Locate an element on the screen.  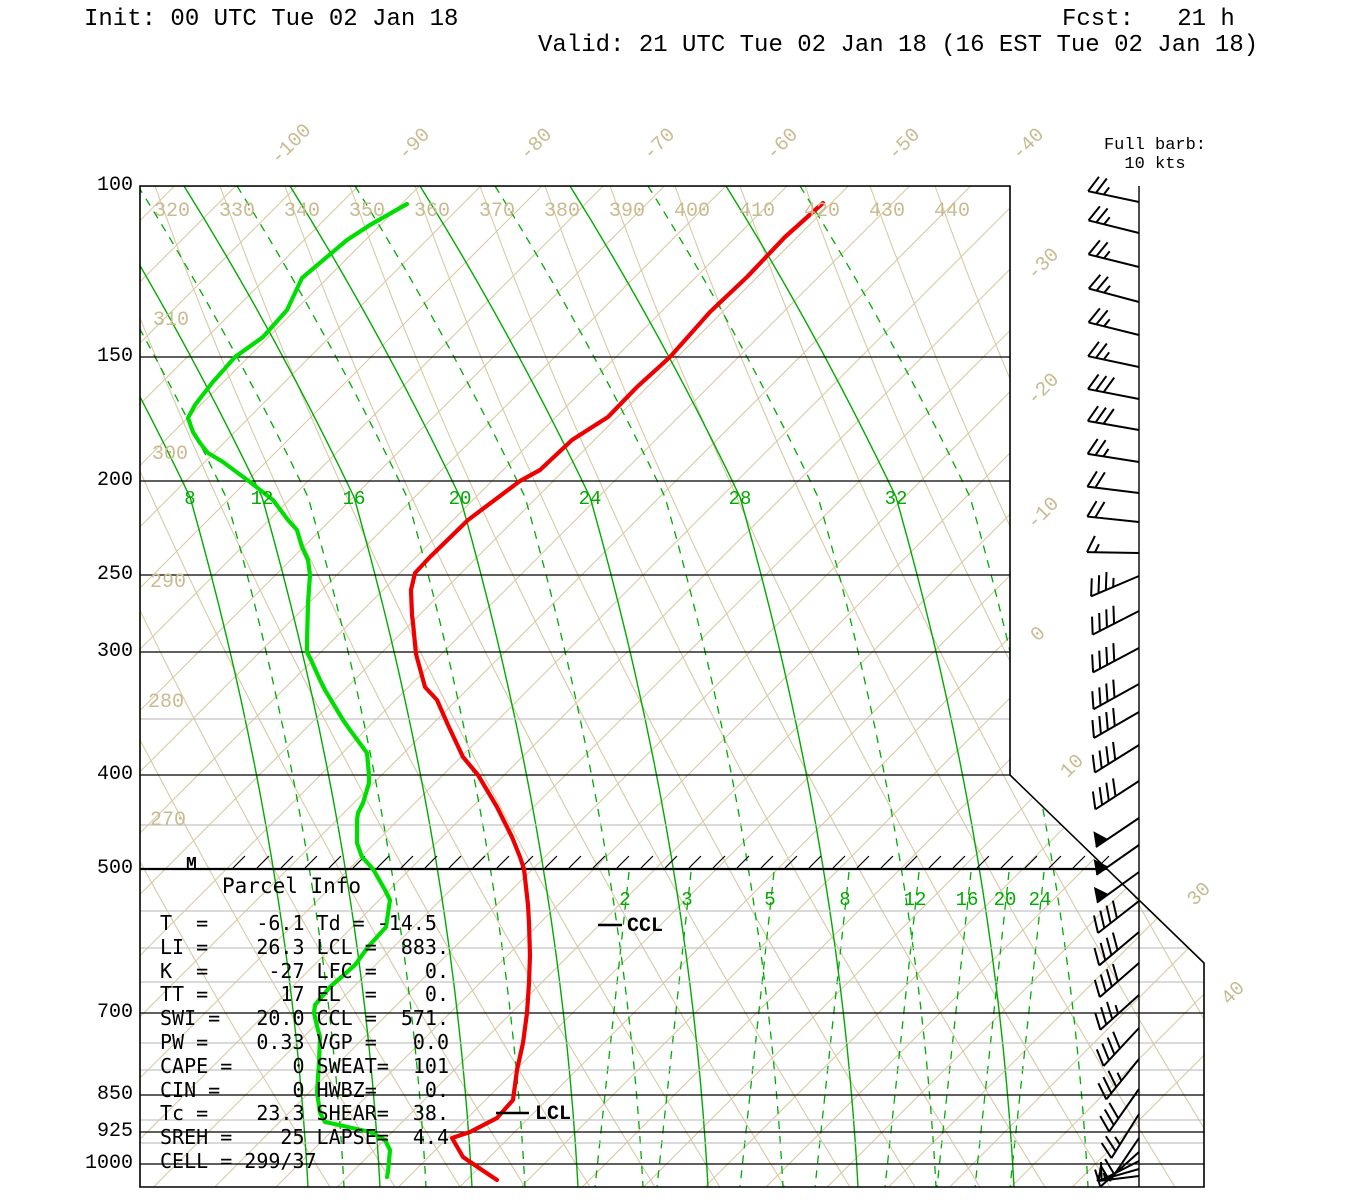
isotherm-label-top: -90 is located at coordinates (415, 145).